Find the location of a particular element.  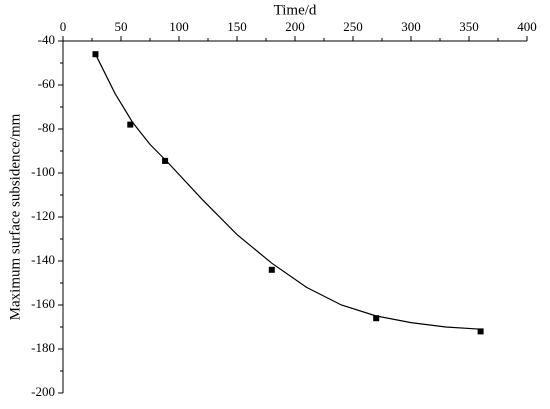

y-axis-title: Maximum surface subsidence/mm is located at coordinates (15, 216).